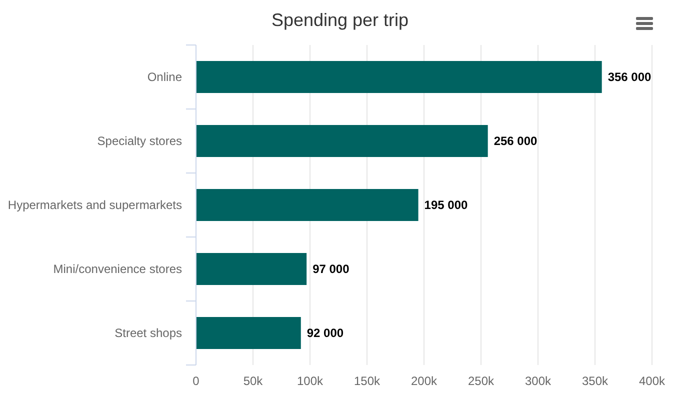  I want to click on x-tick-label: 150k, so click(368, 381).